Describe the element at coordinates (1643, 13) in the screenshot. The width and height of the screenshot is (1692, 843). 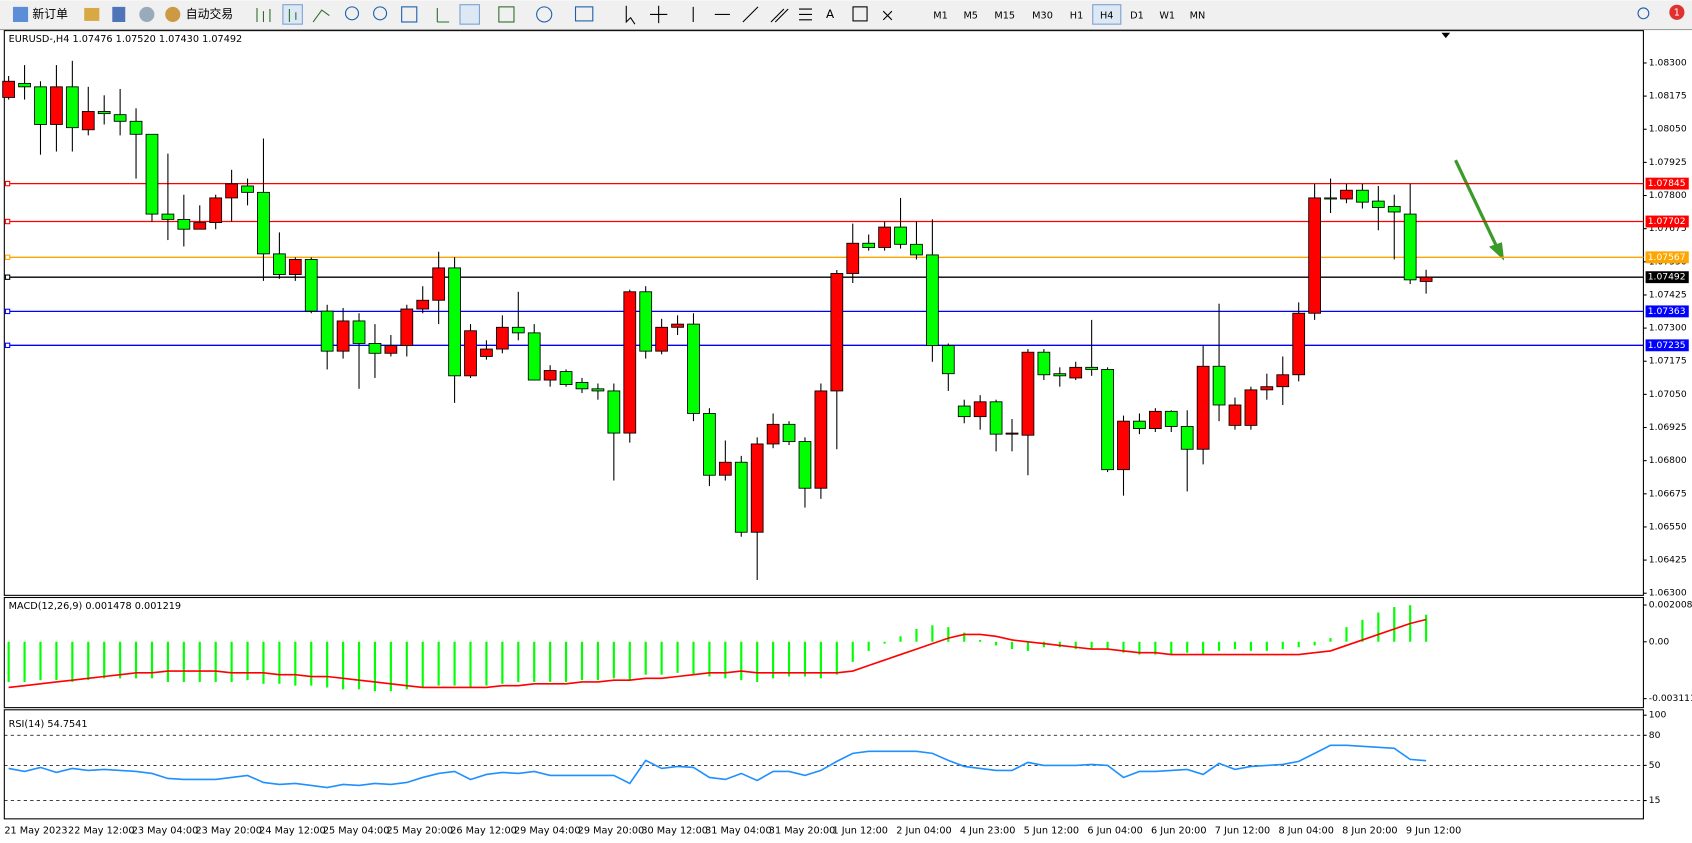
I see `search-icon` at that location.